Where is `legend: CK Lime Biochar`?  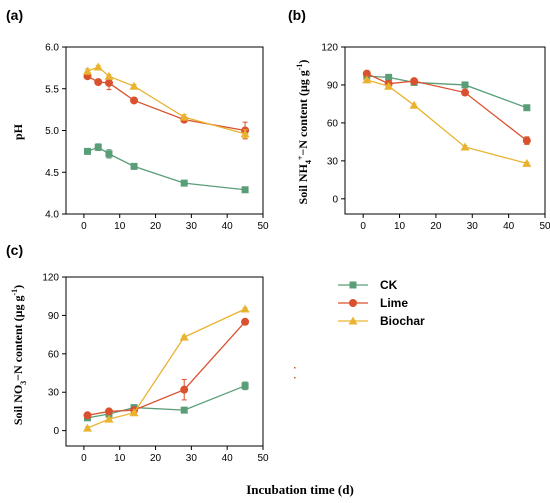
legend: CK Lime Biochar is located at coordinates (381, 303).